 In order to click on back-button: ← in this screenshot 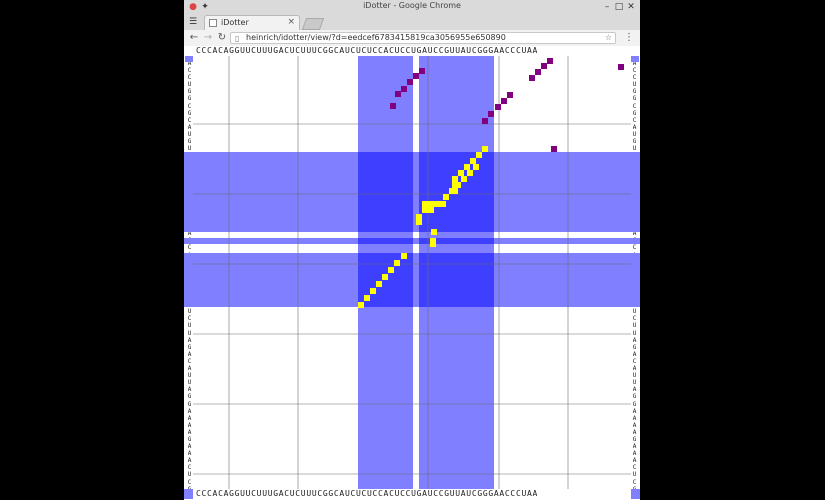, I will do `click(194, 37)`.